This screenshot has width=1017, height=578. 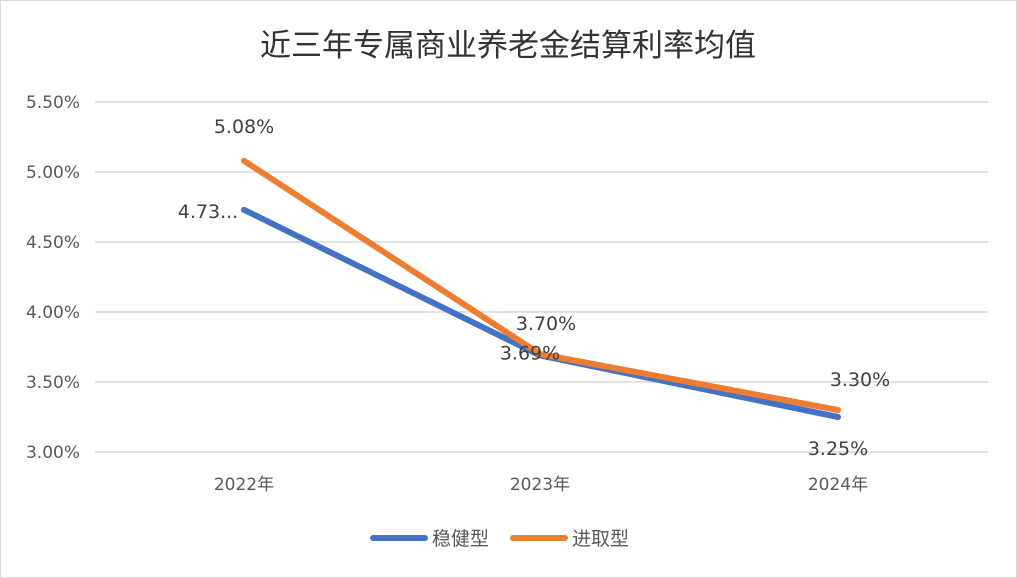 What do you see at coordinates (244, 485) in the screenshot?
I see `x-tick-label: 2022年` at bounding box center [244, 485].